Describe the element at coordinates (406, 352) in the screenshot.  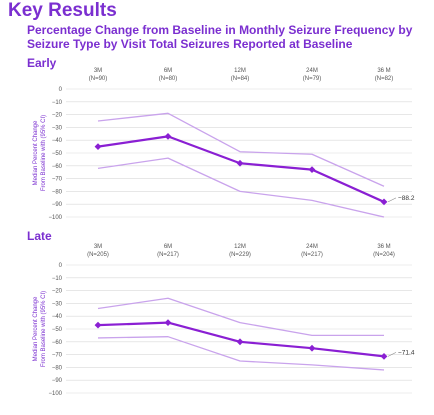
I see `end-value-label: −71.4` at that location.